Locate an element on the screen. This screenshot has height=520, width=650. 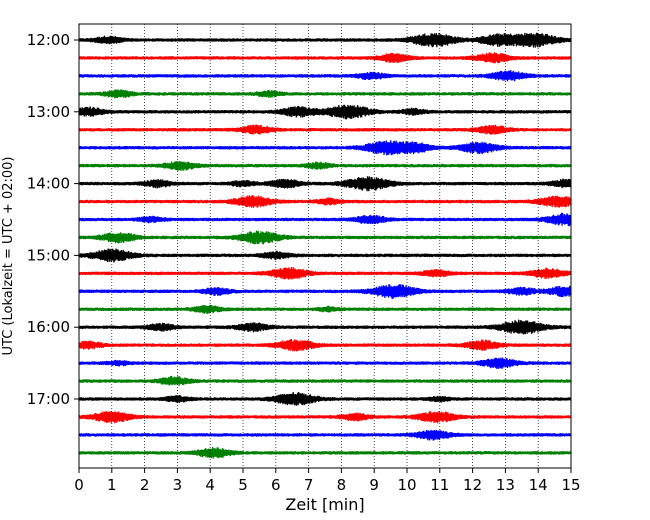
x-tick-label: 7 is located at coordinates (309, 485).